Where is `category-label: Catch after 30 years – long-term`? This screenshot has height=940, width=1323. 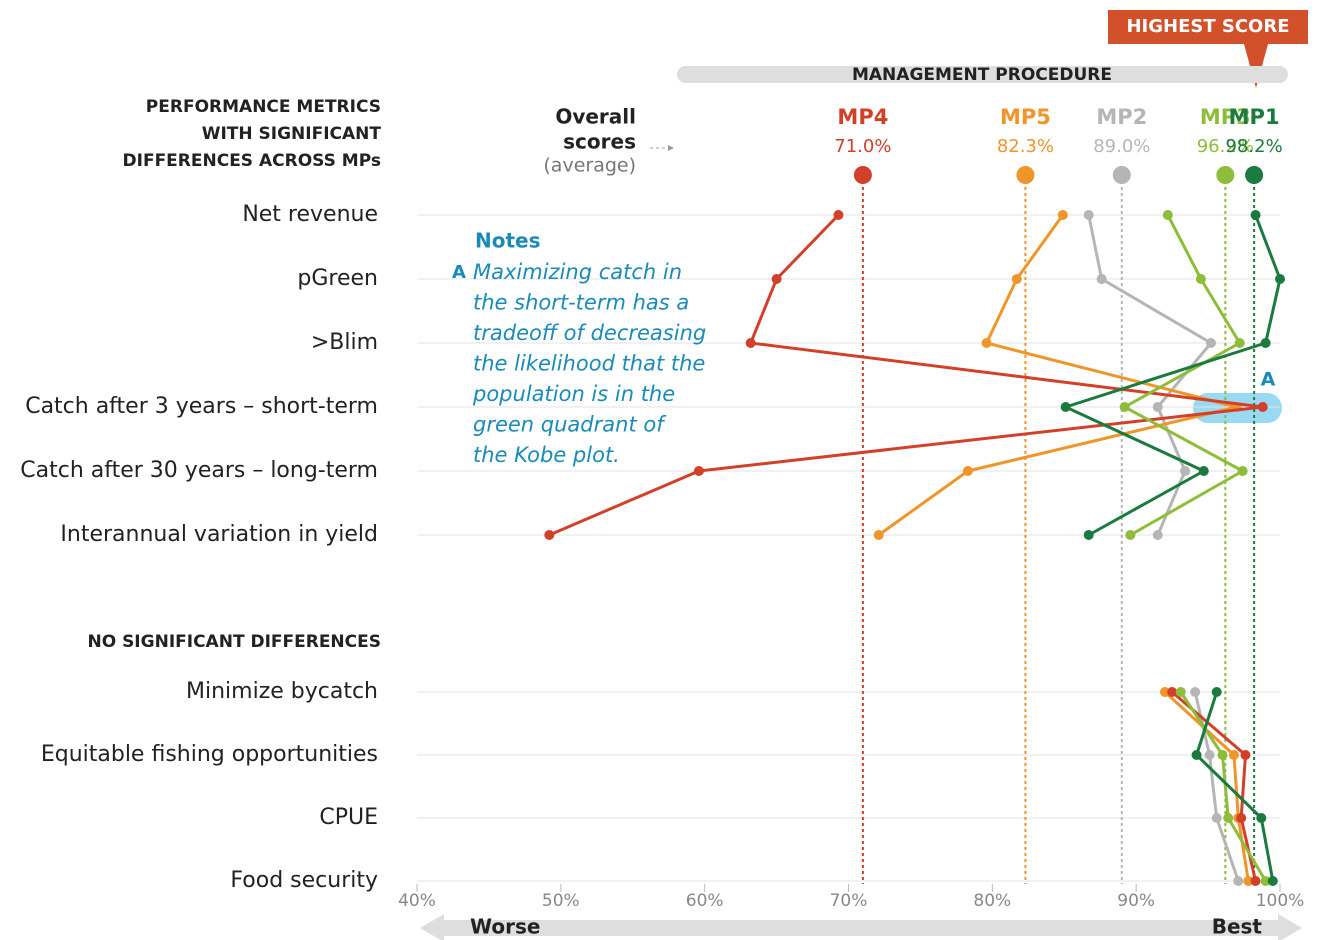 category-label: Catch after 30 years – long-term is located at coordinates (199, 470).